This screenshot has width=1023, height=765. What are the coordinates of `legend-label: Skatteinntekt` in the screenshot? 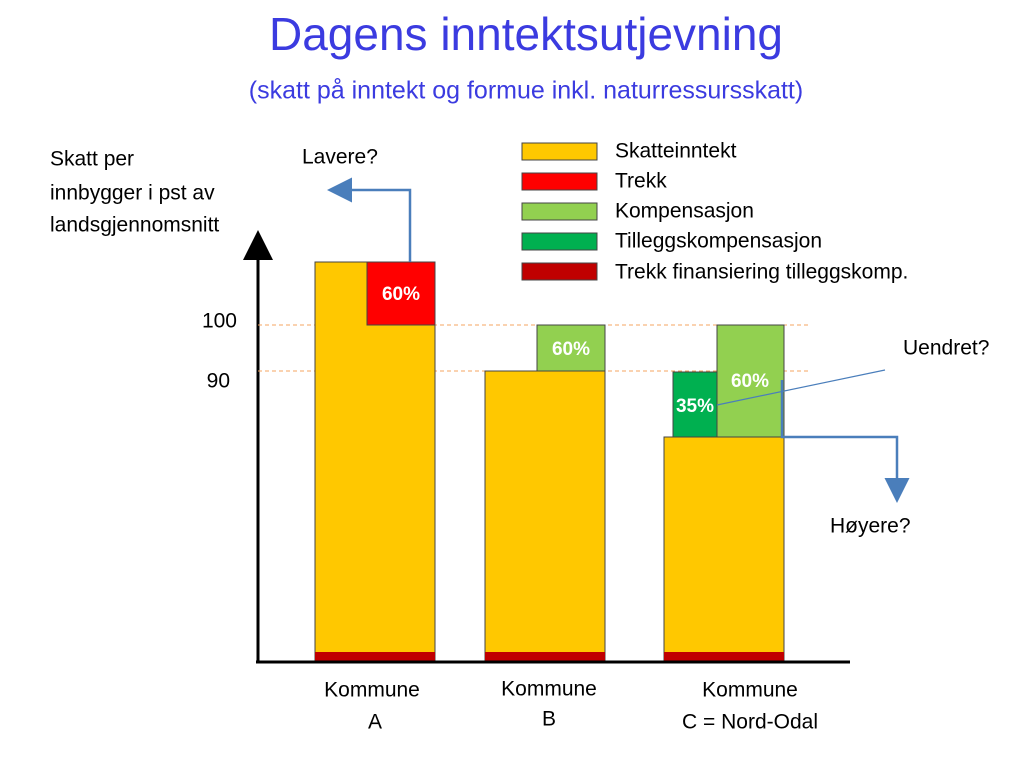 It's located at (676, 151).